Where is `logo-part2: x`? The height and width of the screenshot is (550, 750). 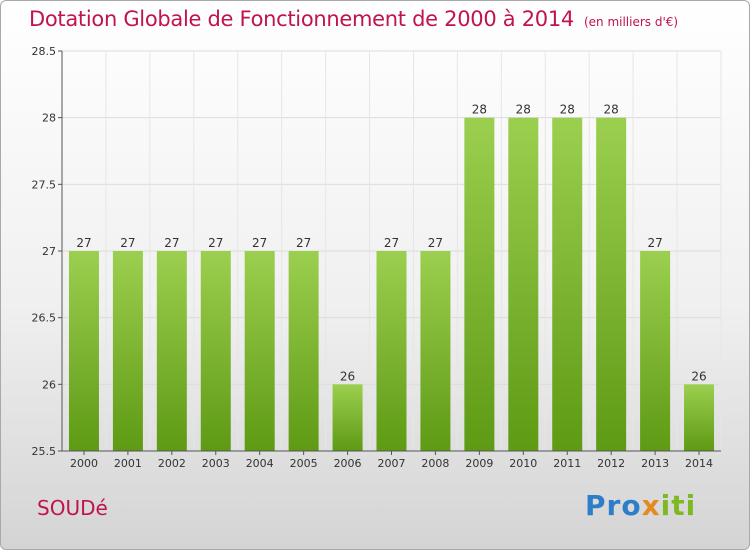
logo-part2: x is located at coordinates (651, 505).